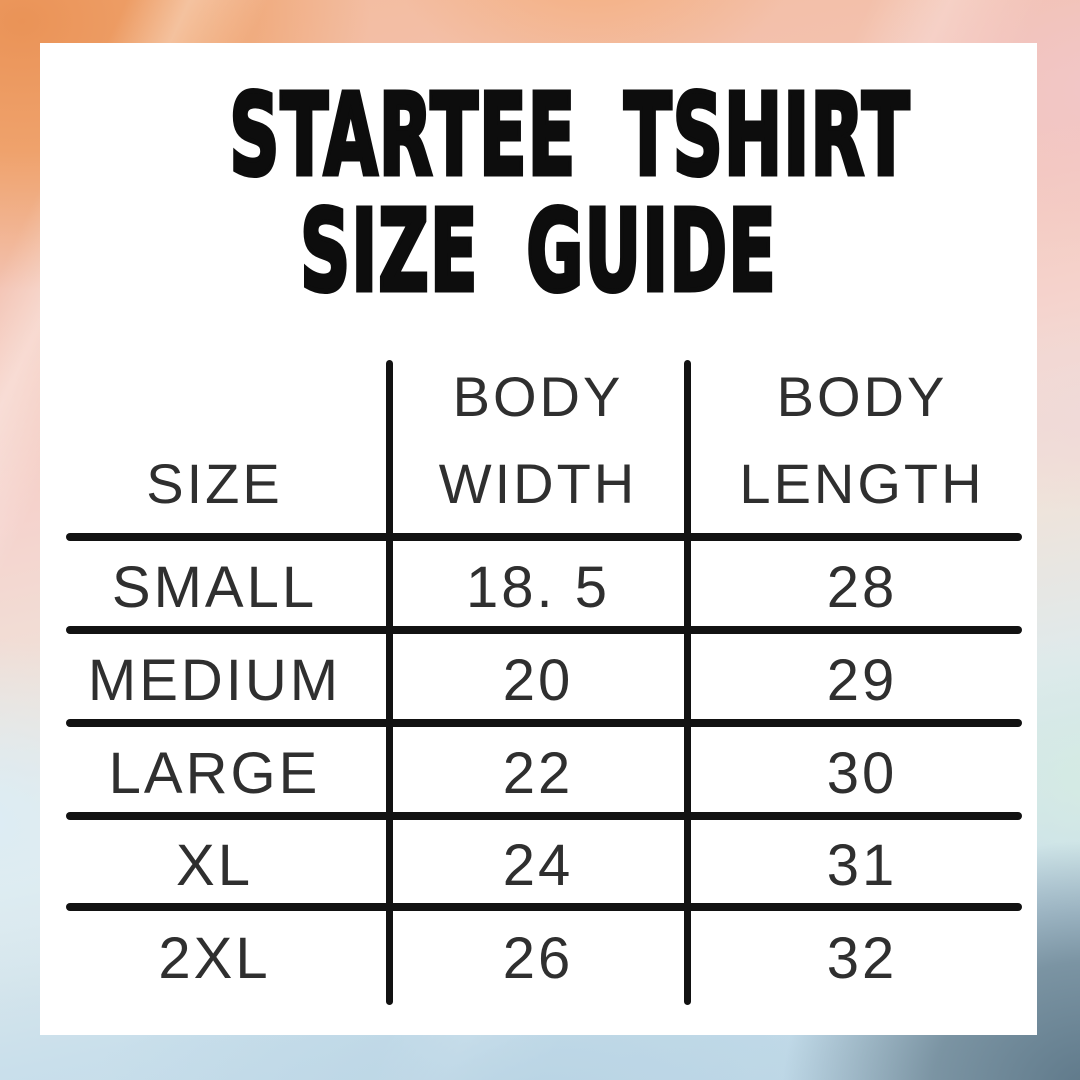 The width and height of the screenshot is (1080, 1080). What do you see at coordinates (538, 865) in the screenshot?
I see `body-width-cell: 24` at bounding box center [538, 865].